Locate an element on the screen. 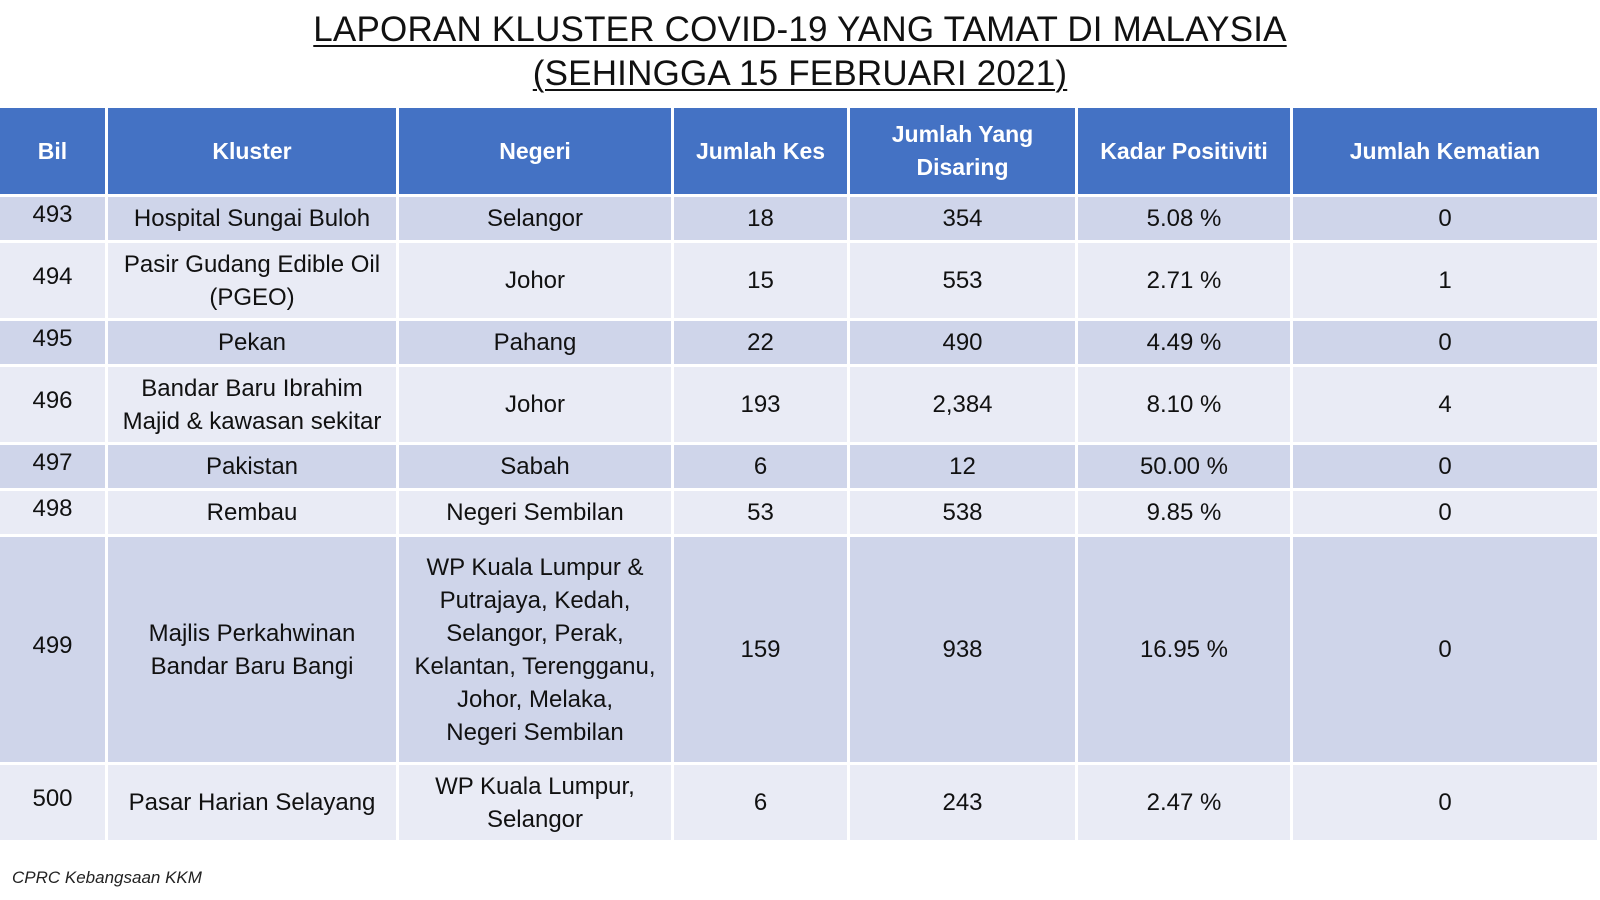 This screenshot has height=900, width=1600. bil-value: 496 is located at coordinates (52, 400).